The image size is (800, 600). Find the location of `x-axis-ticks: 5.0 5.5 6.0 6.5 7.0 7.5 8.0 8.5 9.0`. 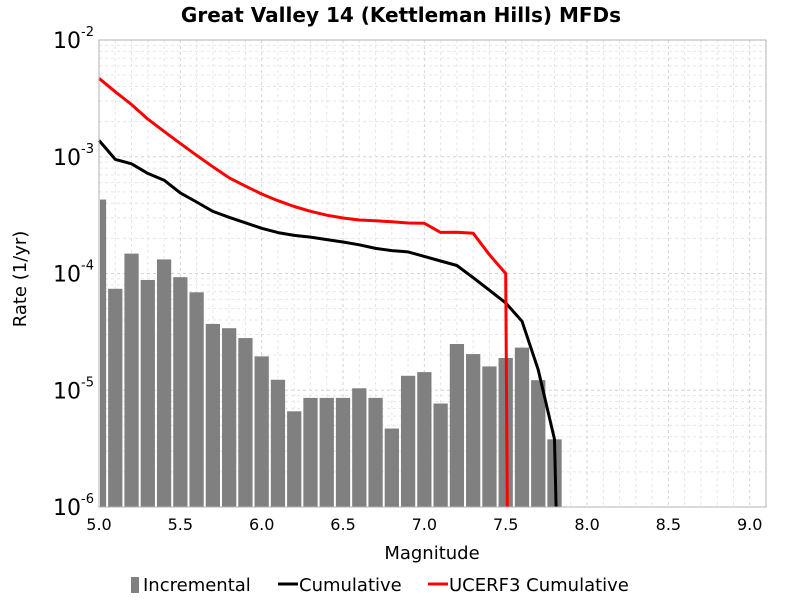

x-axis-ticks: 5.0 5.5 6.0 6.5 7.0 7.5 8.0 8.5 9.0 is located at coordinates (424, 524).